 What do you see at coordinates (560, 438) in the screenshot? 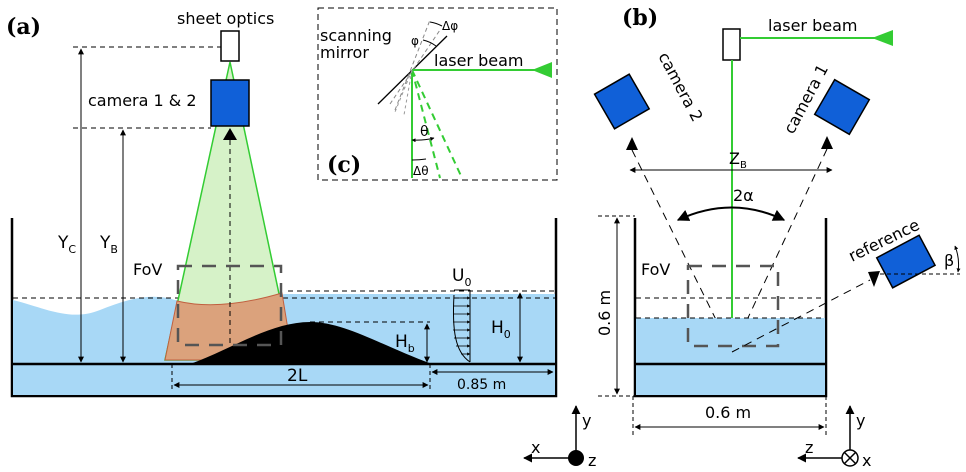
I see `axes-a: y x z` at bounding box center [560, 438].